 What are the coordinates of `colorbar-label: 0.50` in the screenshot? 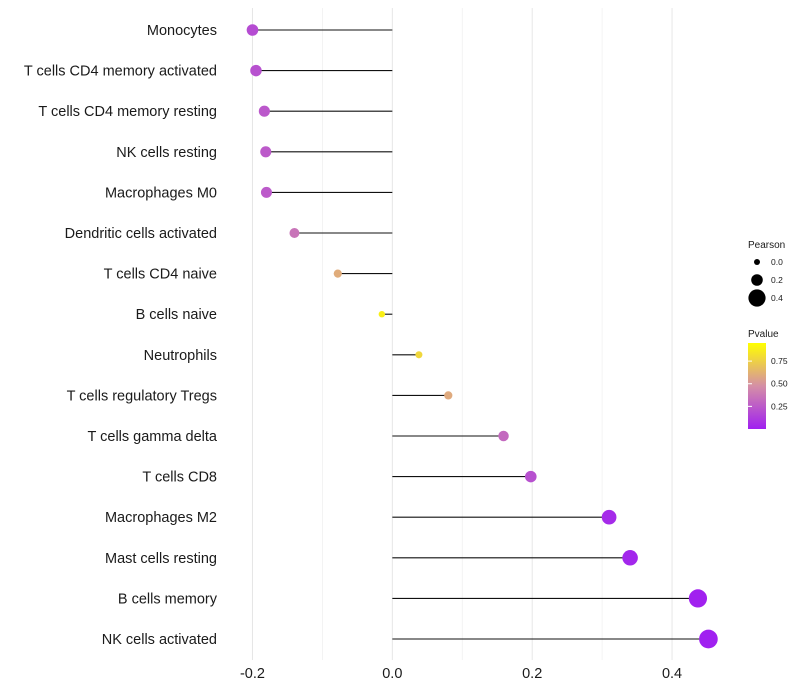 It's located at (779, 384).